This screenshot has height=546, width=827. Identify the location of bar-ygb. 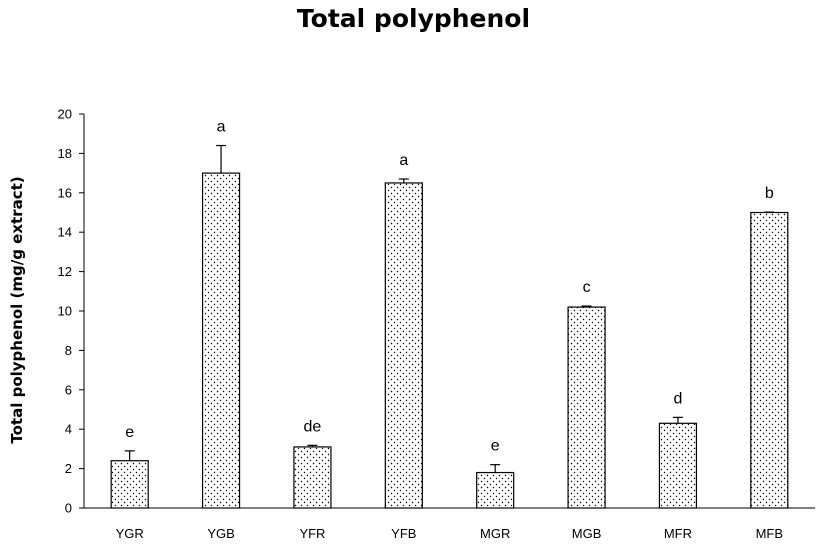
(221, 340).